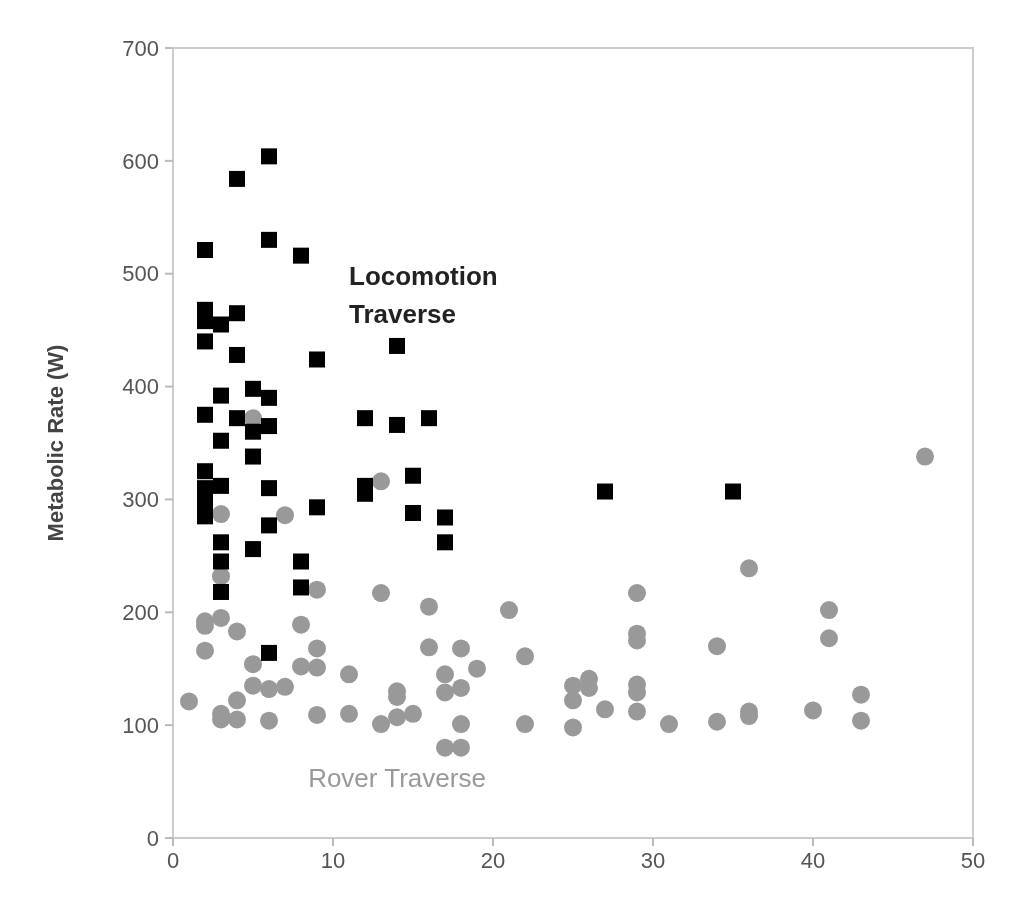  What do you see at coordinates (152, 838) in the screenshot?
I see `y-tick-label: 0` at bounding box center [152, 838].